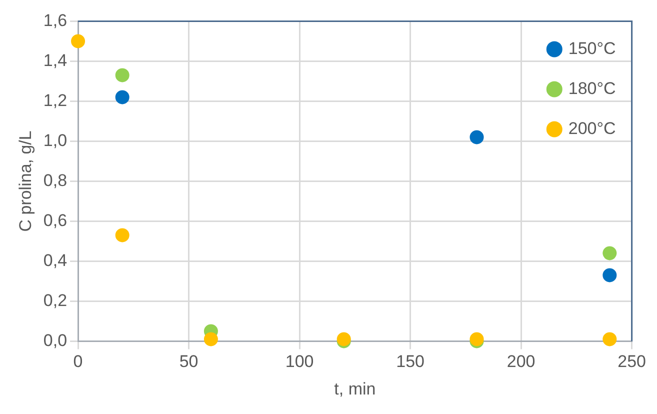 The height and width of the screenshot is (414, 657). Describe the element at coordinates (55, 300) in the screenshot. I see `y-tick-label: 0,2` at that location.